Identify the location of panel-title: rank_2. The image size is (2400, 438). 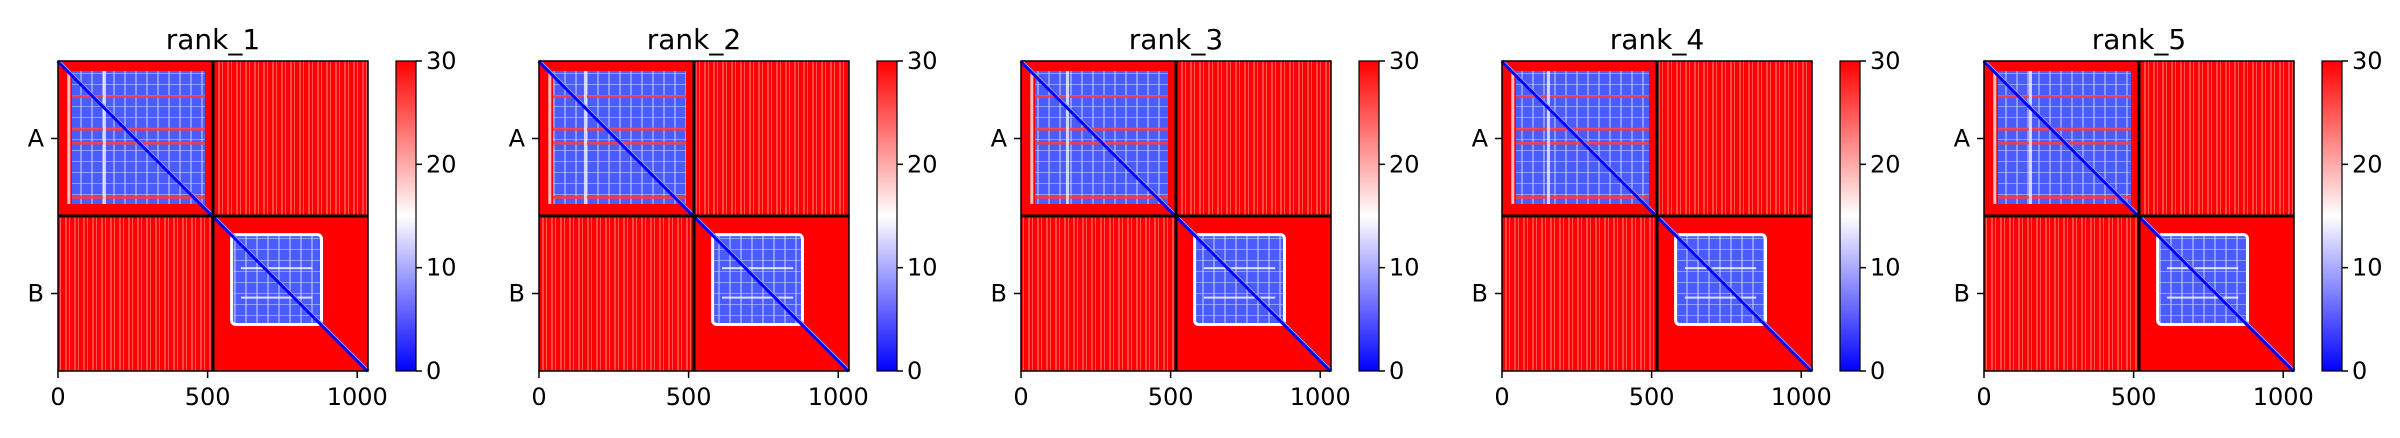
(694, 39).